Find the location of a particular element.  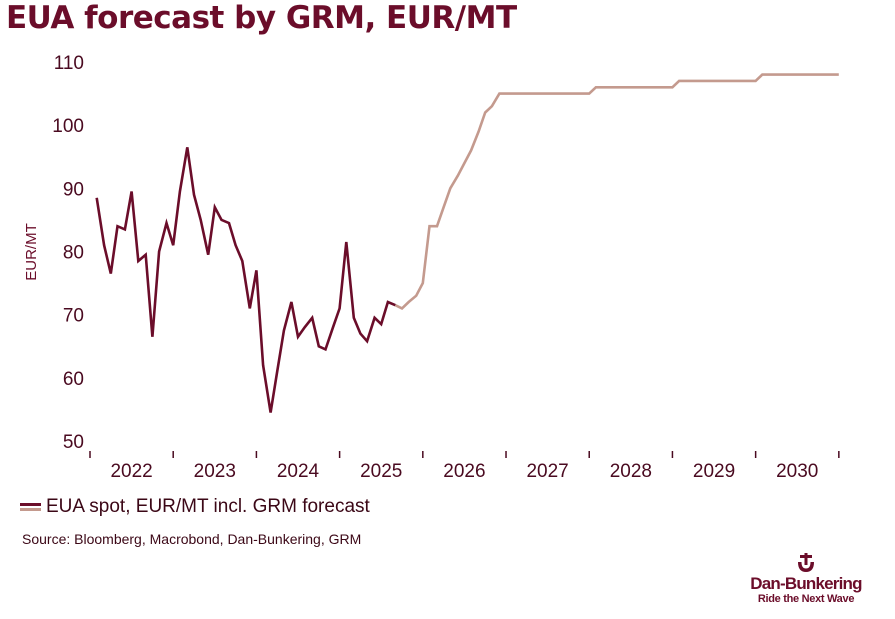

x-tick-label: 2025 is located at coordinates (381, 471).